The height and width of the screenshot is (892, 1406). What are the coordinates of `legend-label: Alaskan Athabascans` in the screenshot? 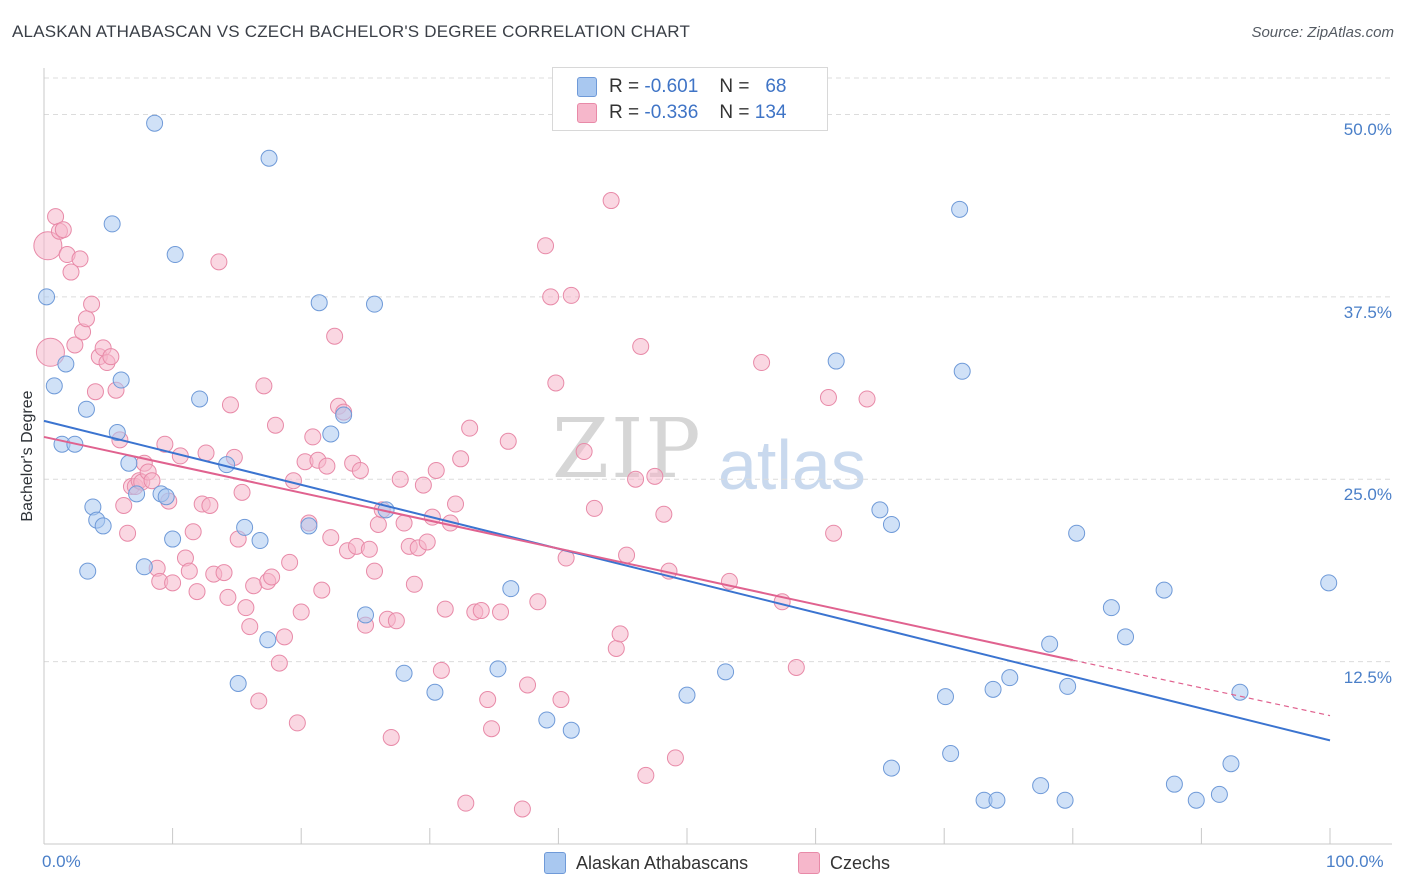 It's located at (662, 862).